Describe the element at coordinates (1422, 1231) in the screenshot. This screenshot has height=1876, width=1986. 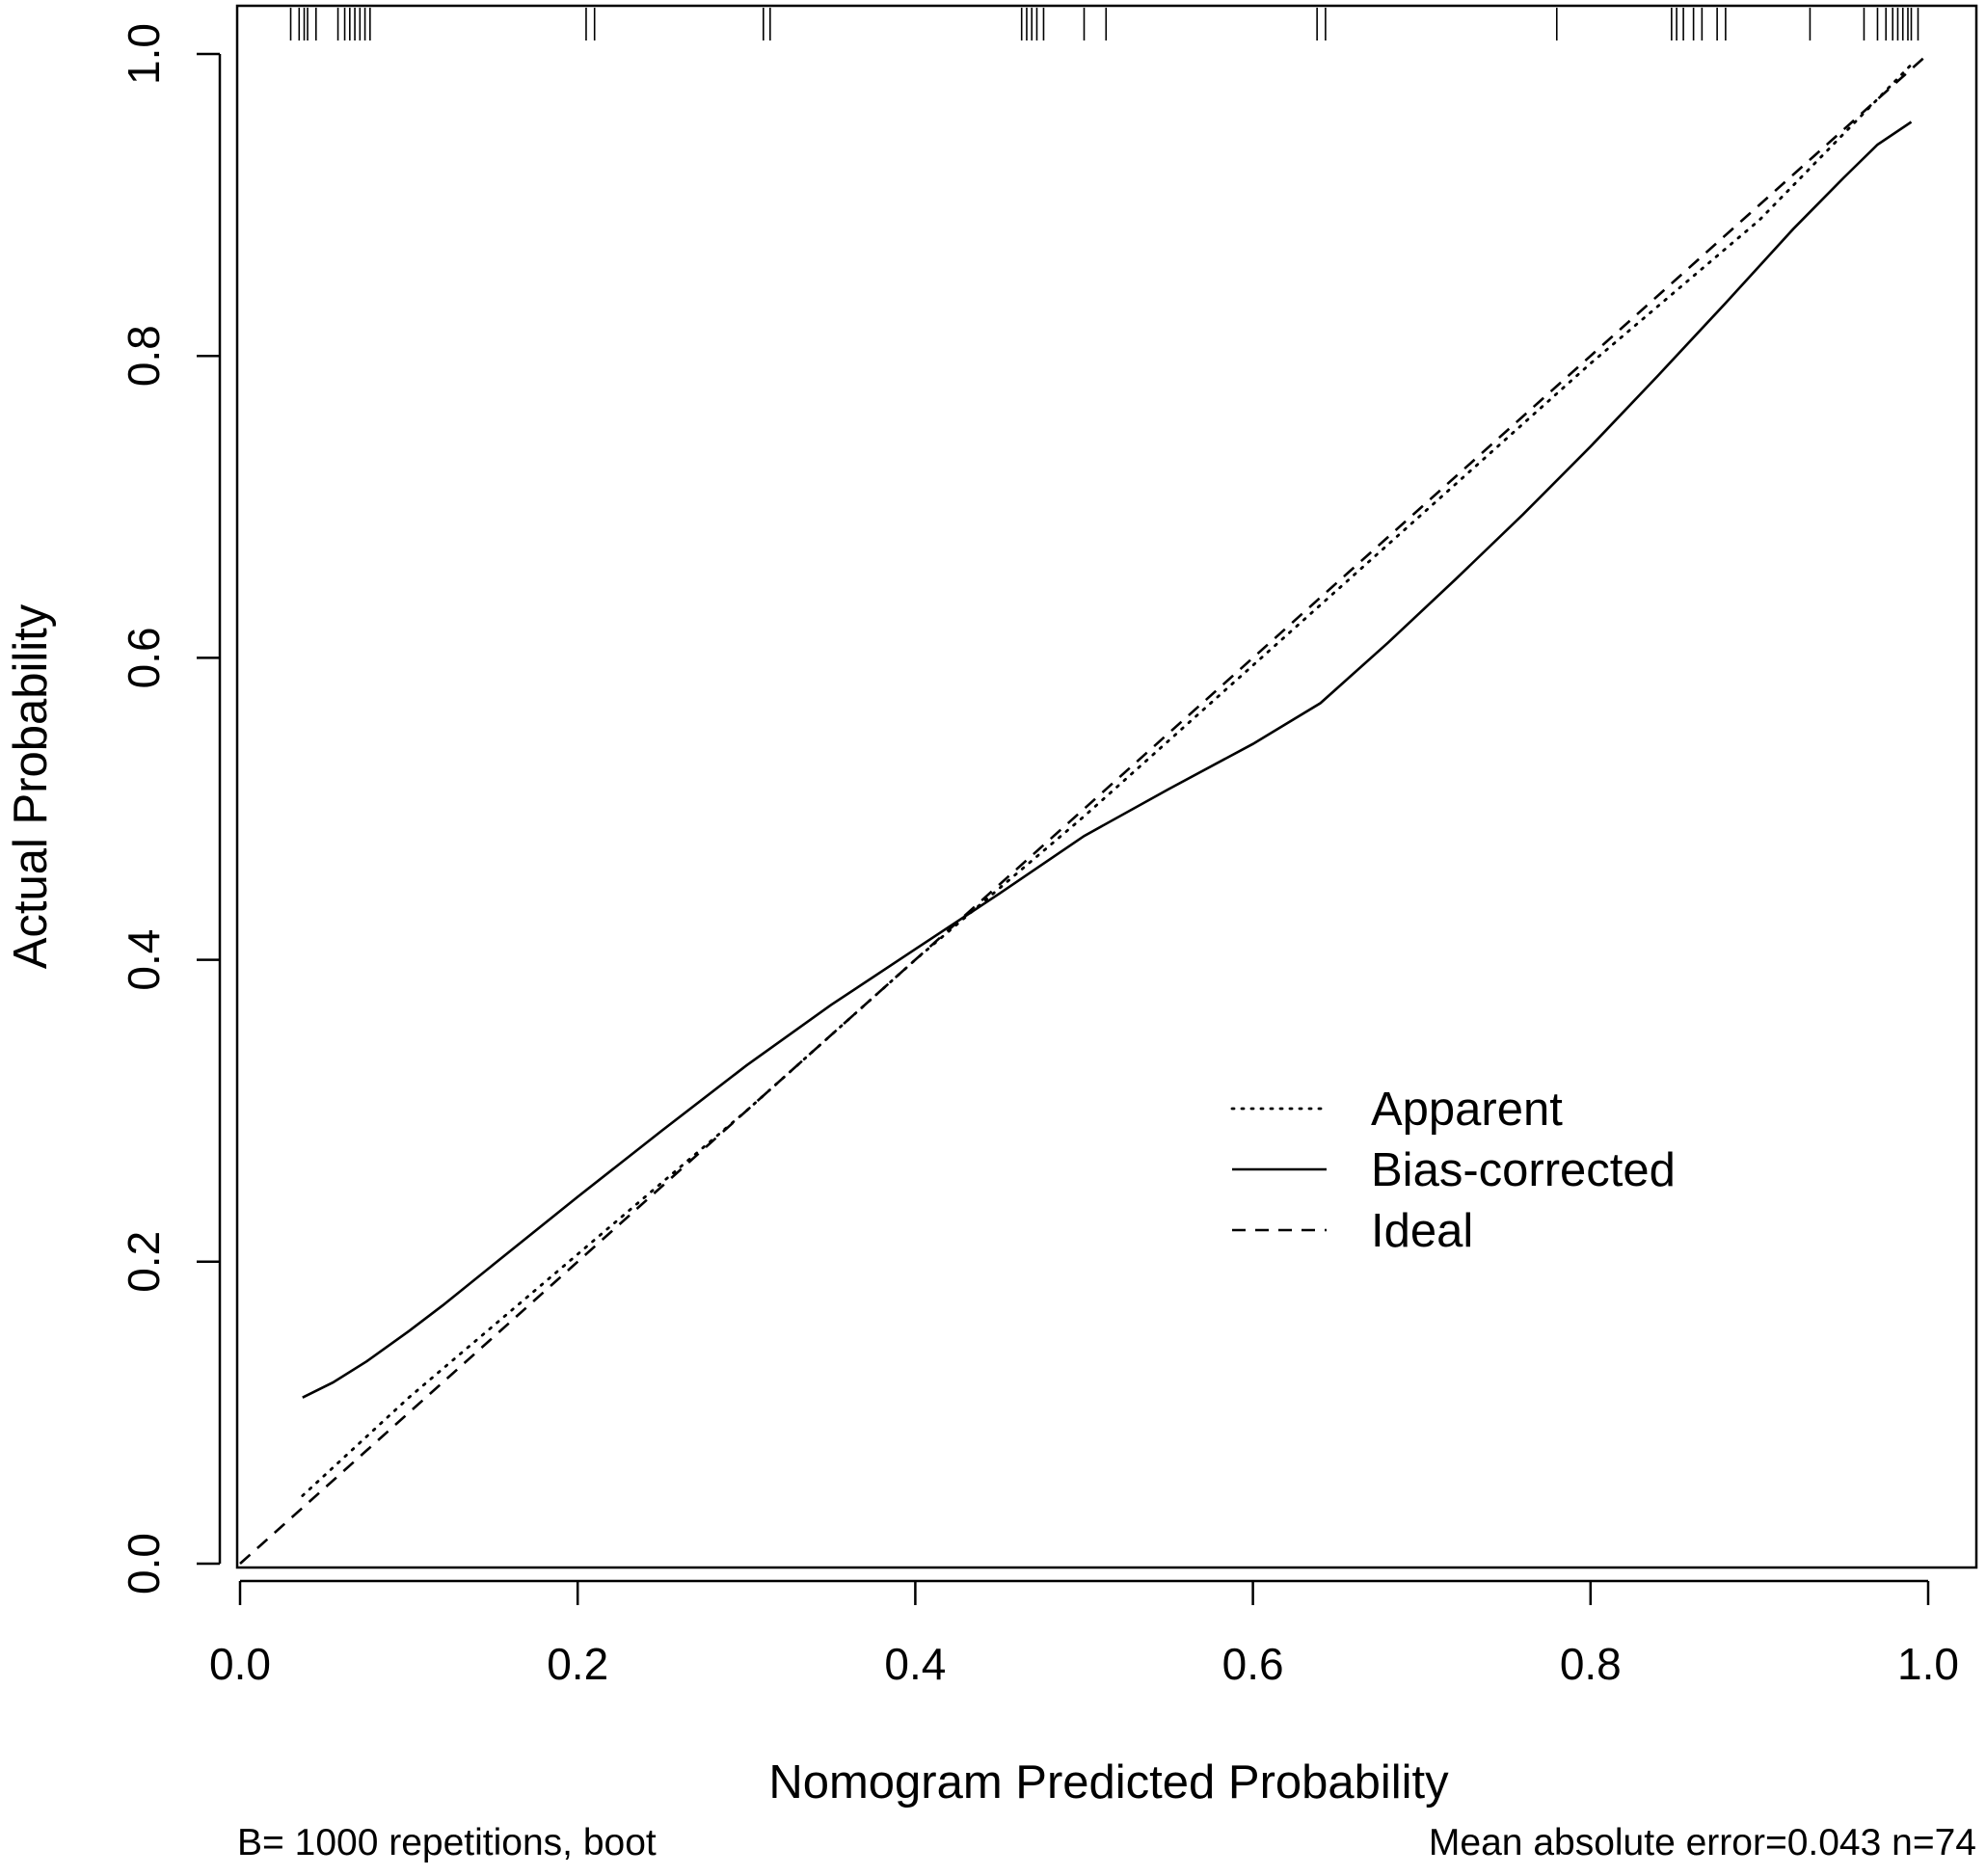
I see `legend-label-ideal: Ideal` at that location.